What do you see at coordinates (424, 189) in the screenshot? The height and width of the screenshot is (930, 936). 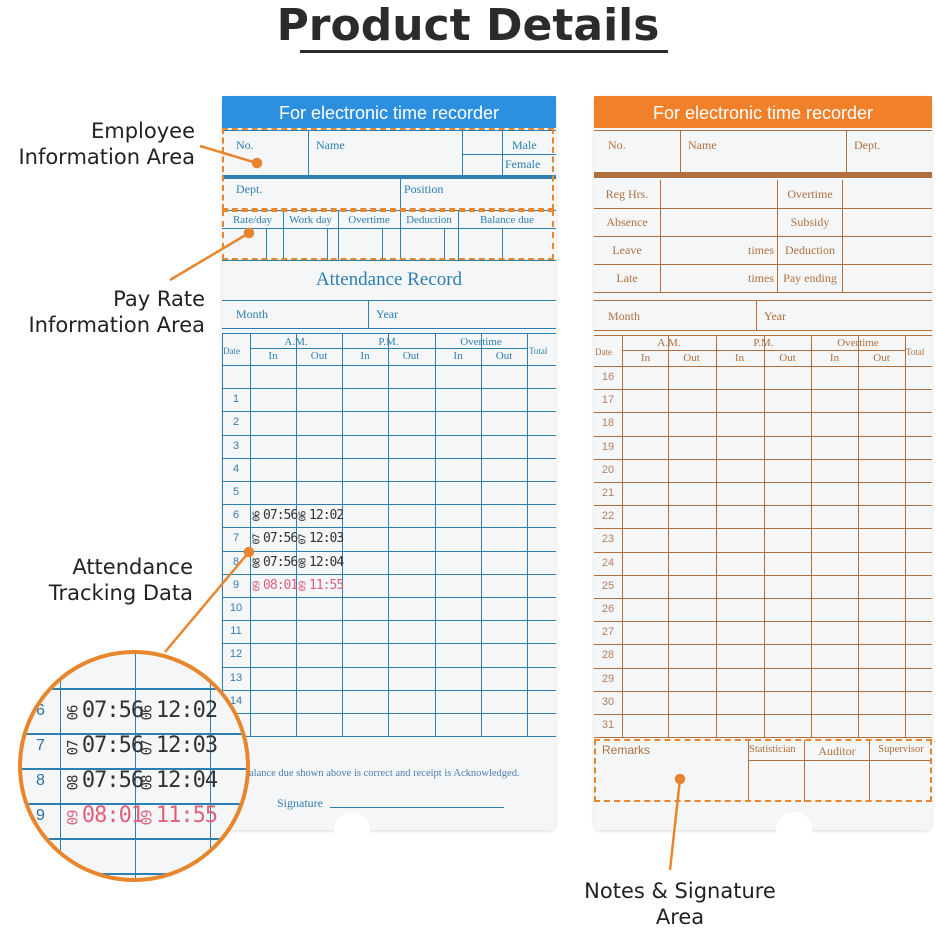 I see `label-position: Position` at bounding box center [424, 189].